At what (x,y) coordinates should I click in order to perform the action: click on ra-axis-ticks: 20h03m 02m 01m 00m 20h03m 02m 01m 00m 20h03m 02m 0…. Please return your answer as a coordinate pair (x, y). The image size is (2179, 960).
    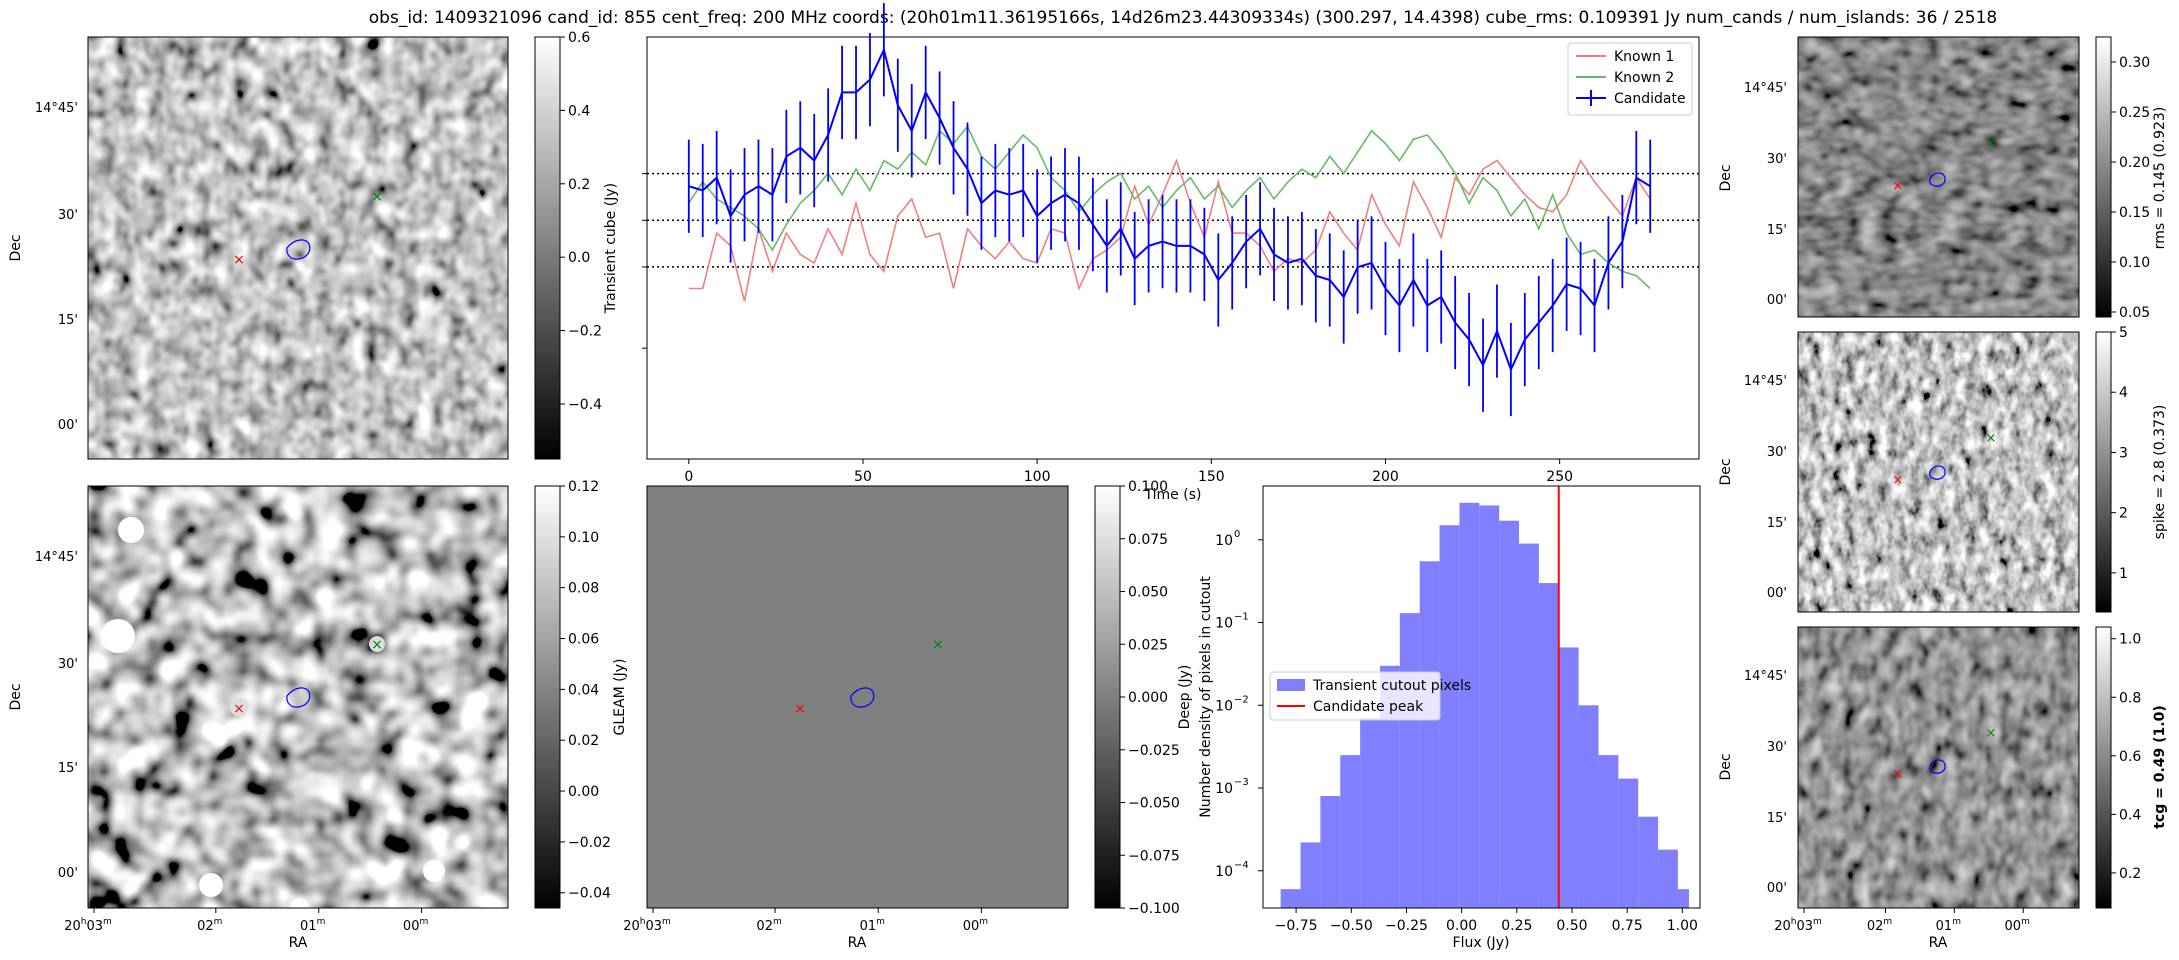
    Looking at the image, I should click on (1047, 921).